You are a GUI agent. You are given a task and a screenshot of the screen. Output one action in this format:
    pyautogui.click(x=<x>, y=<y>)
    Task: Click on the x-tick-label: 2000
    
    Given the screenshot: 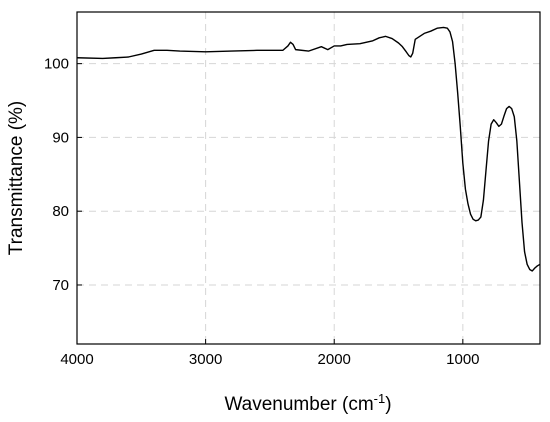 What is the action you would take?
    pyautogui.click(x=334, y=359)
    